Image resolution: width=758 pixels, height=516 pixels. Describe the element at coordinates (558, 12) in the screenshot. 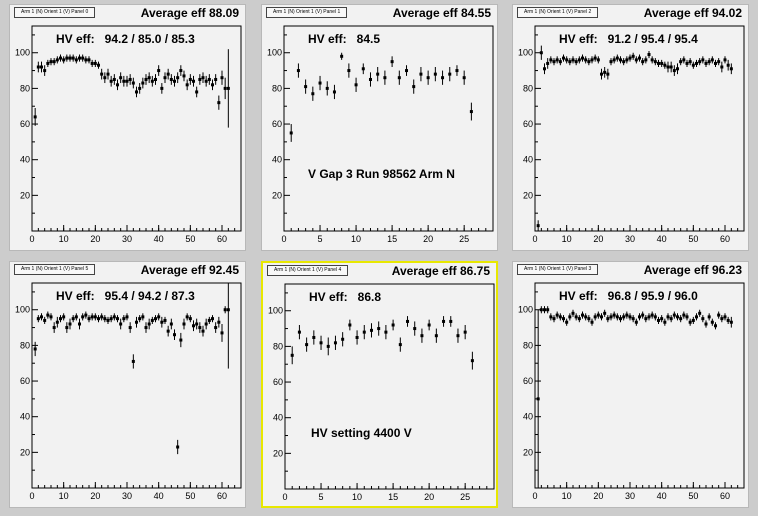

I see `panel-title: Arm 1 (N) Orient 1 (V) Panel 2` at that location.